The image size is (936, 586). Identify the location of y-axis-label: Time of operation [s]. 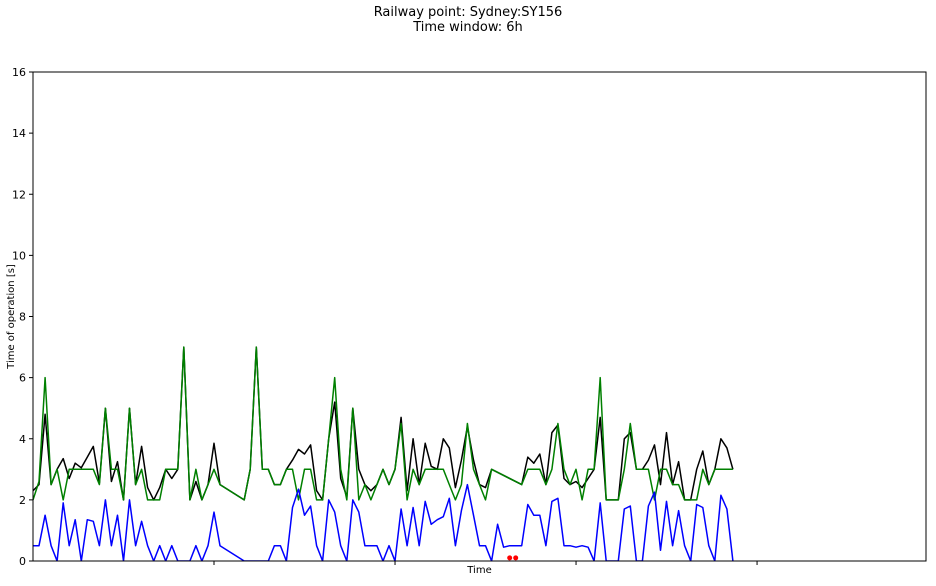
(11, 317).